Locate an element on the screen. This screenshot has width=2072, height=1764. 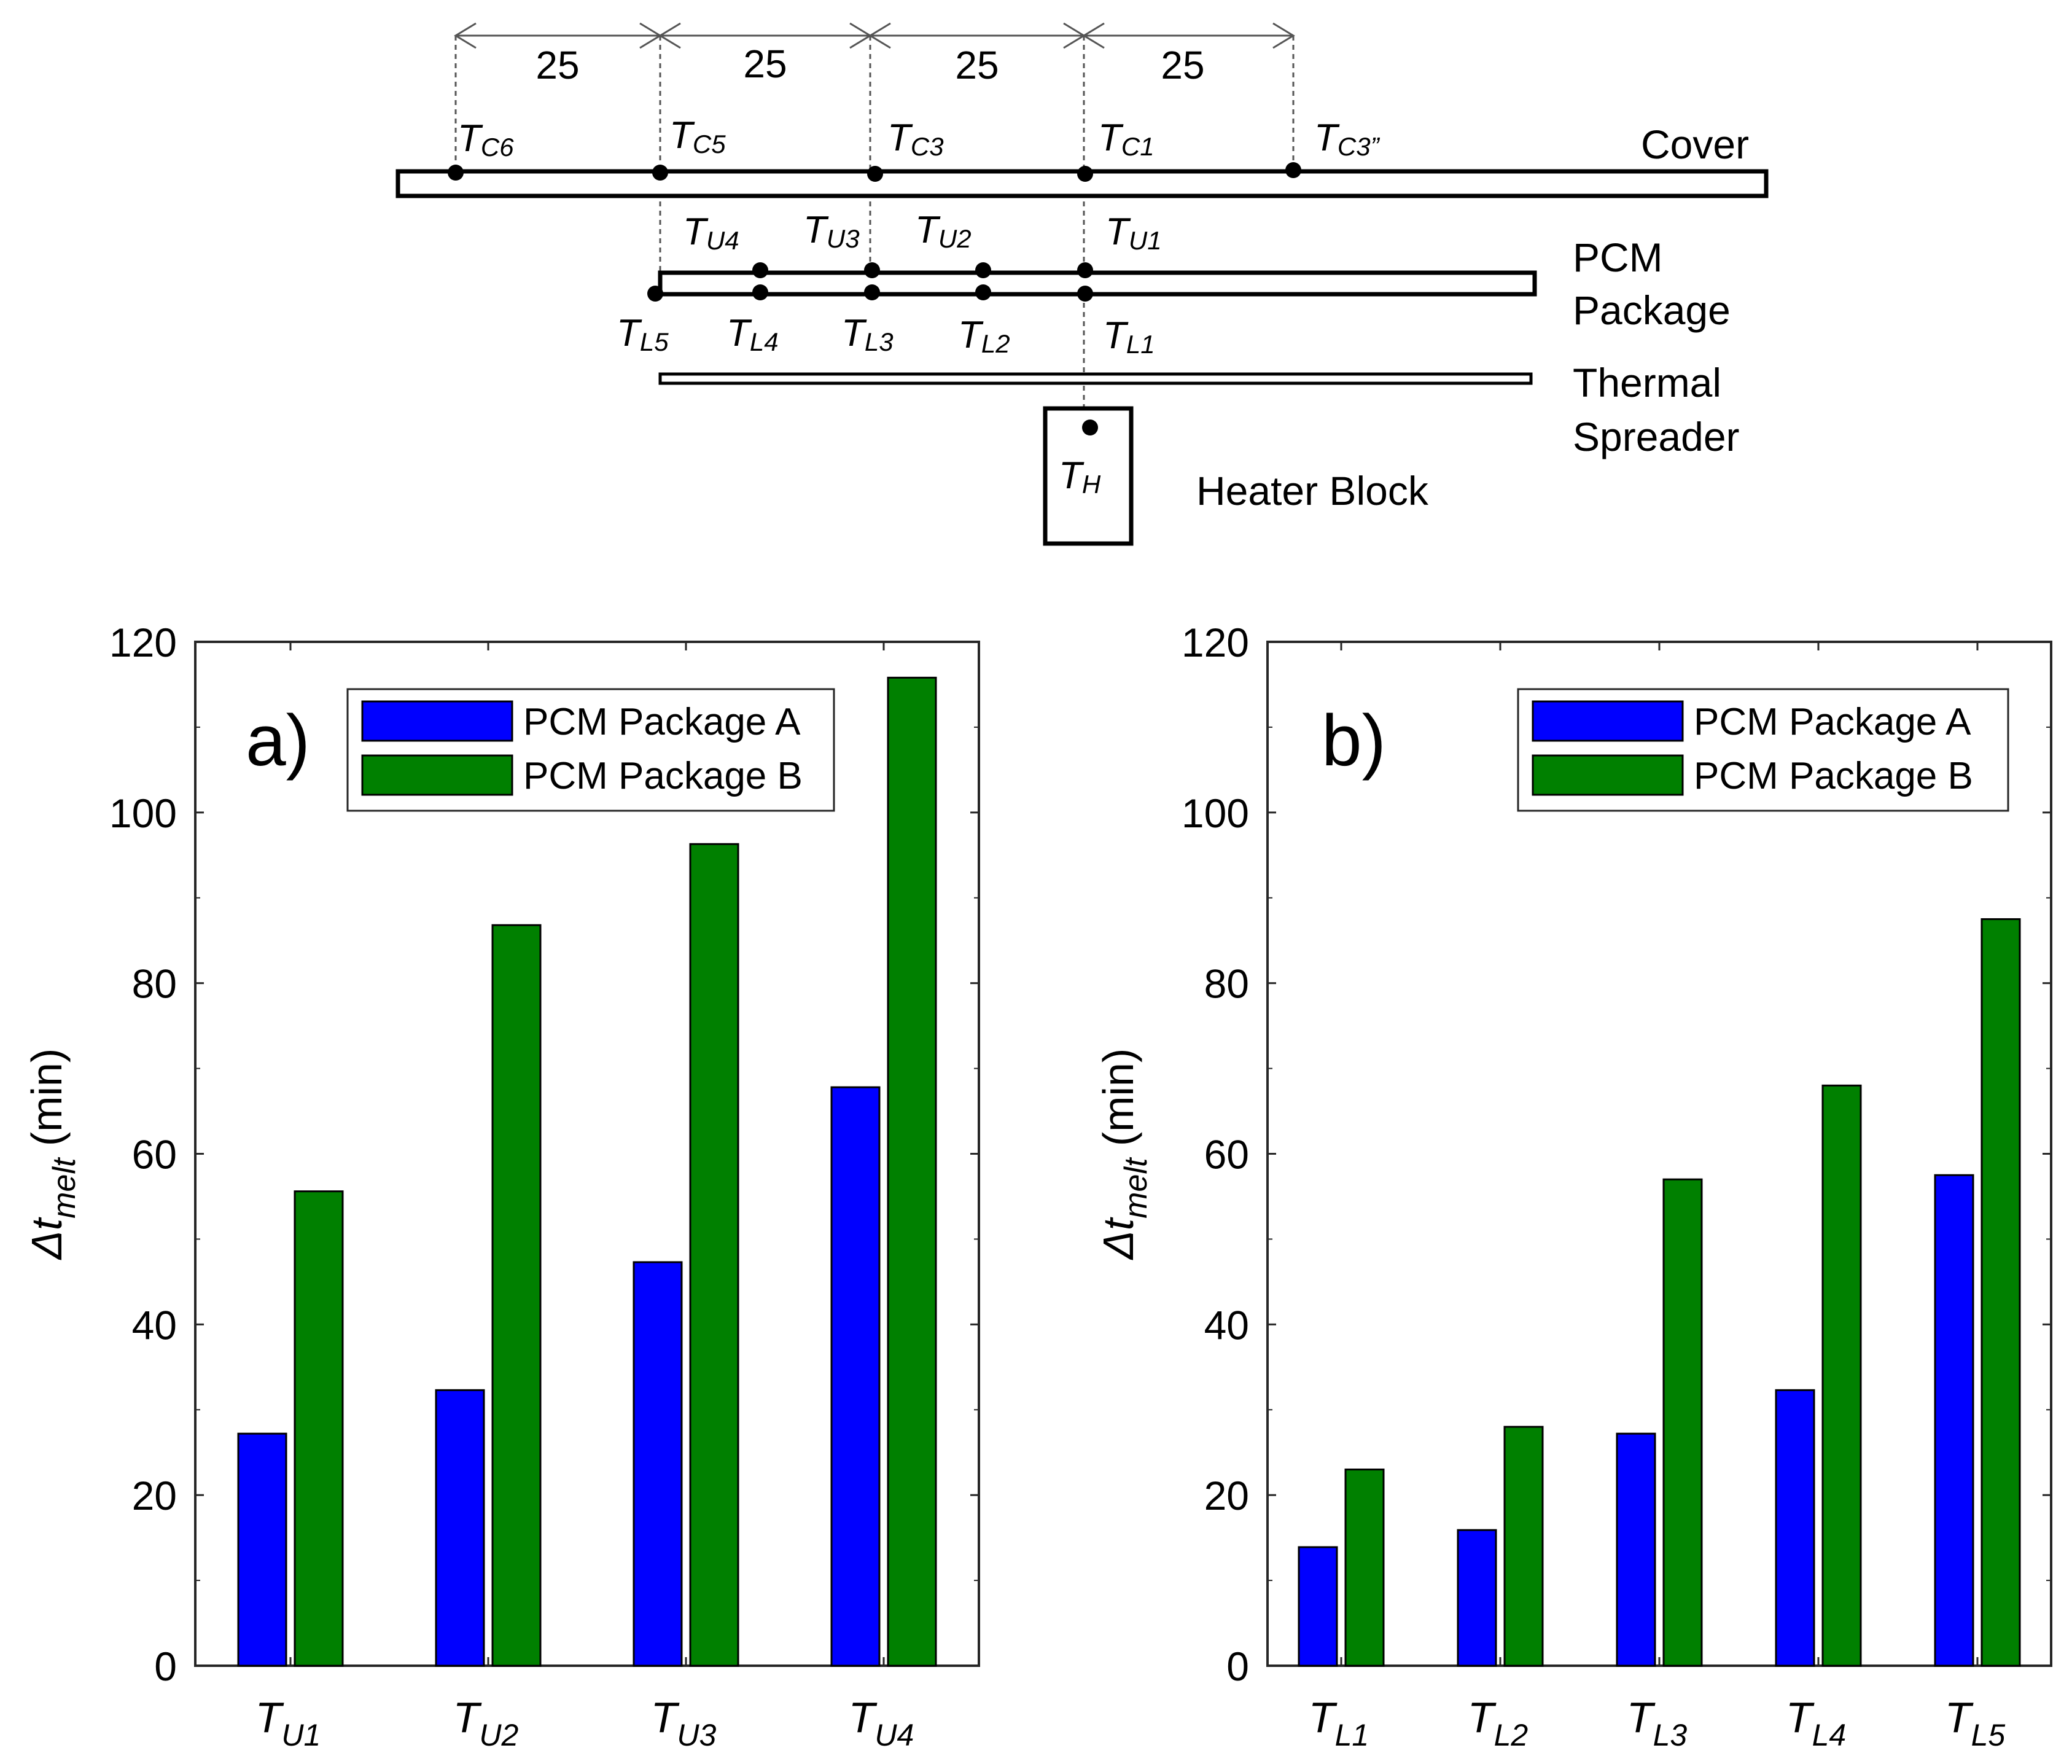
x-tick-label: TL2 is located at coordinates (1498, 1723).